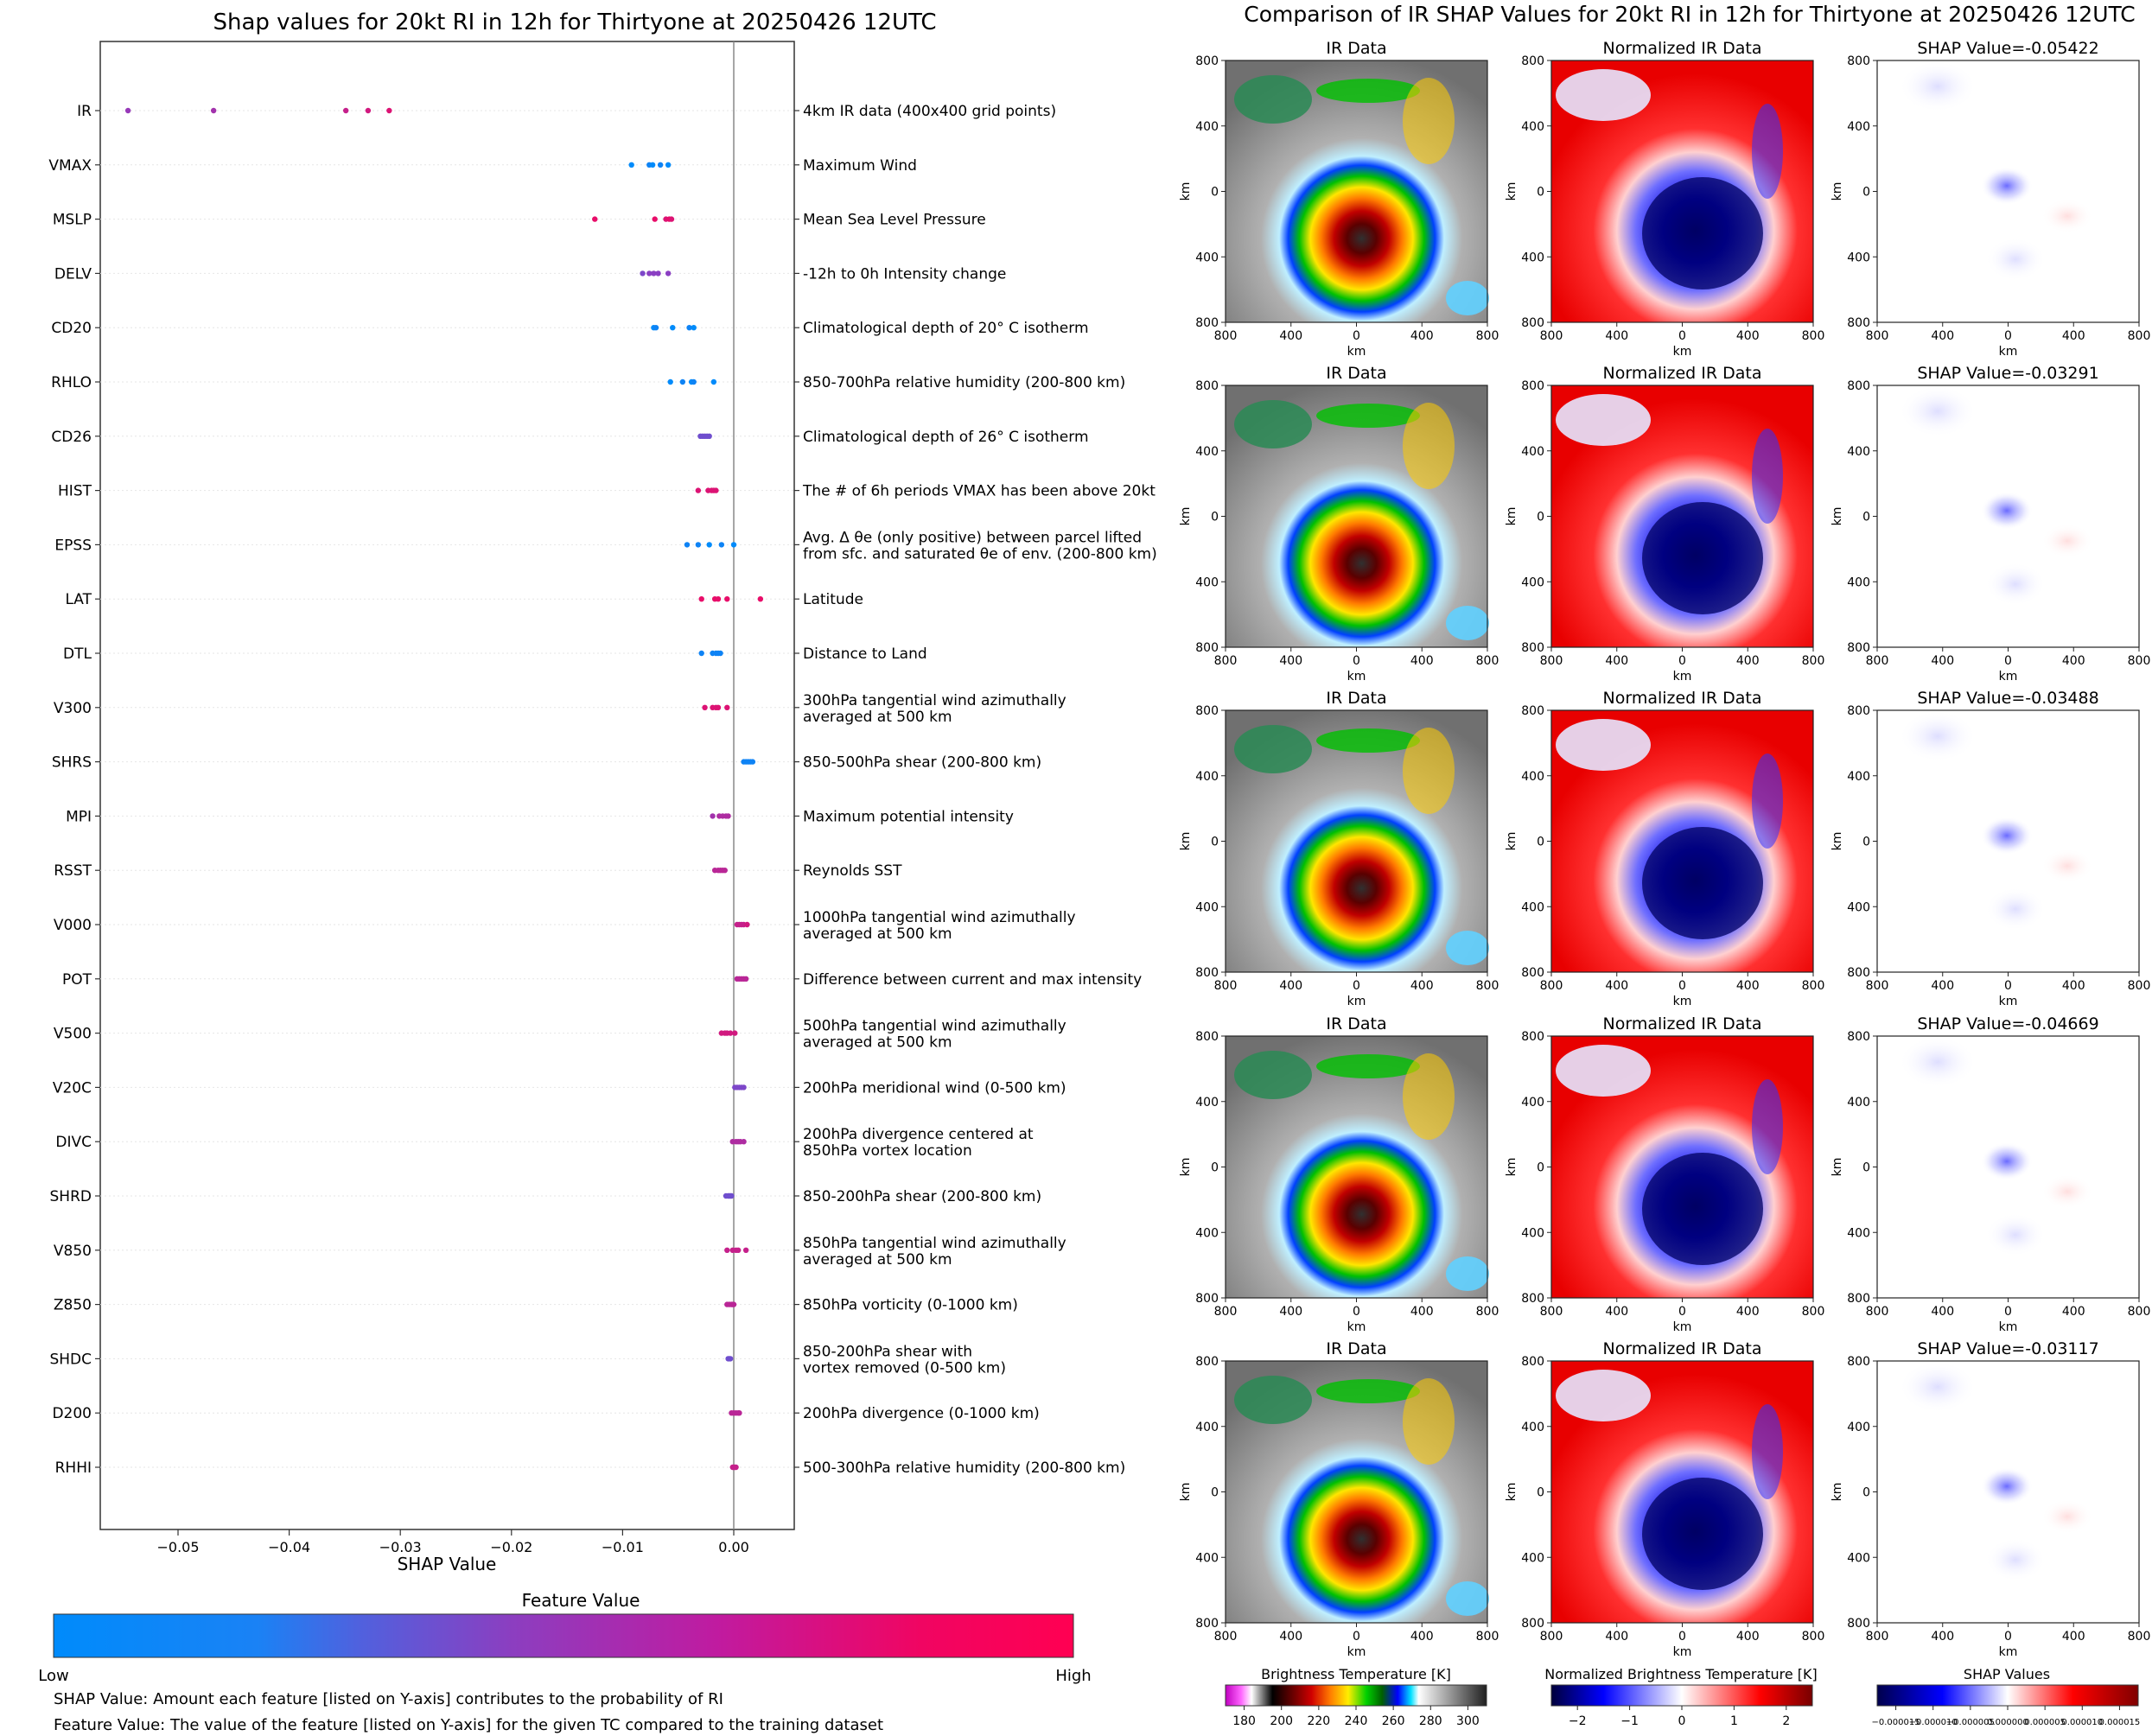 The image size is (2152, 1736). Describe the element at coordinates (400, 1547) in the screenshot. I see `x-tick-label: −0.03` at that location.